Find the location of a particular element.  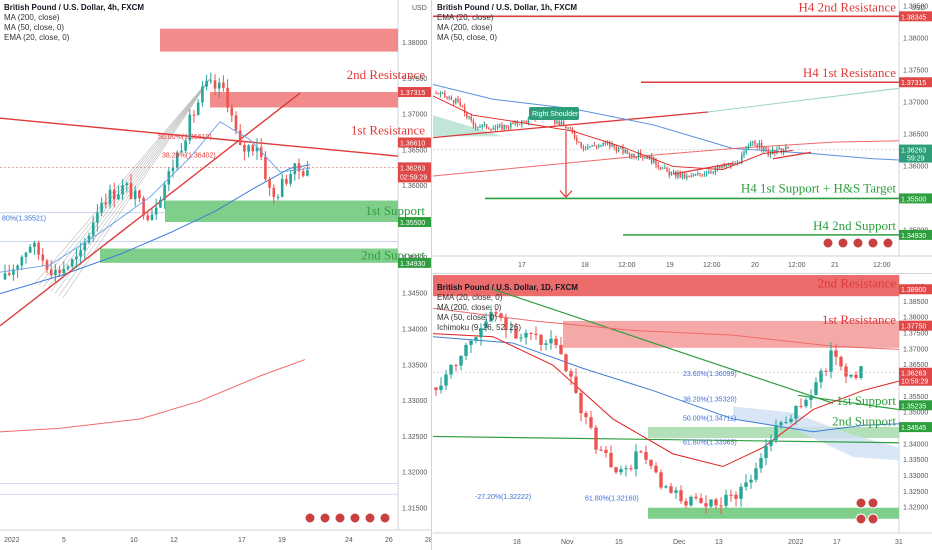

time-tick: 2022 is located at coordinates (796, 542).